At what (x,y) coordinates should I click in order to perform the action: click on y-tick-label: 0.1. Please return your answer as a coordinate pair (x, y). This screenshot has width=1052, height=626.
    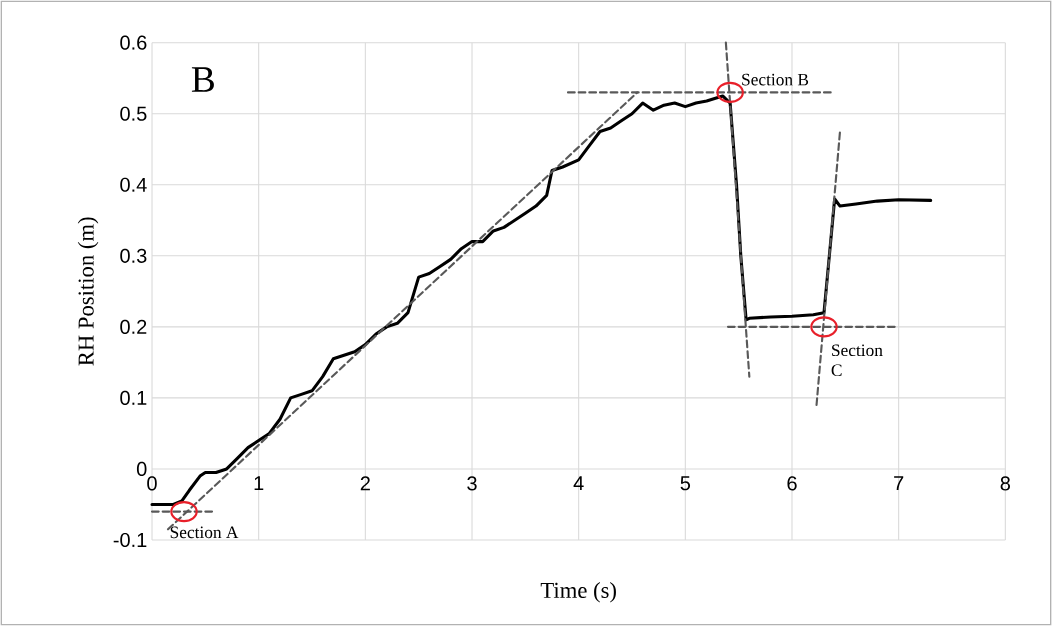
    Looking at the image, I should click on (133, 397).